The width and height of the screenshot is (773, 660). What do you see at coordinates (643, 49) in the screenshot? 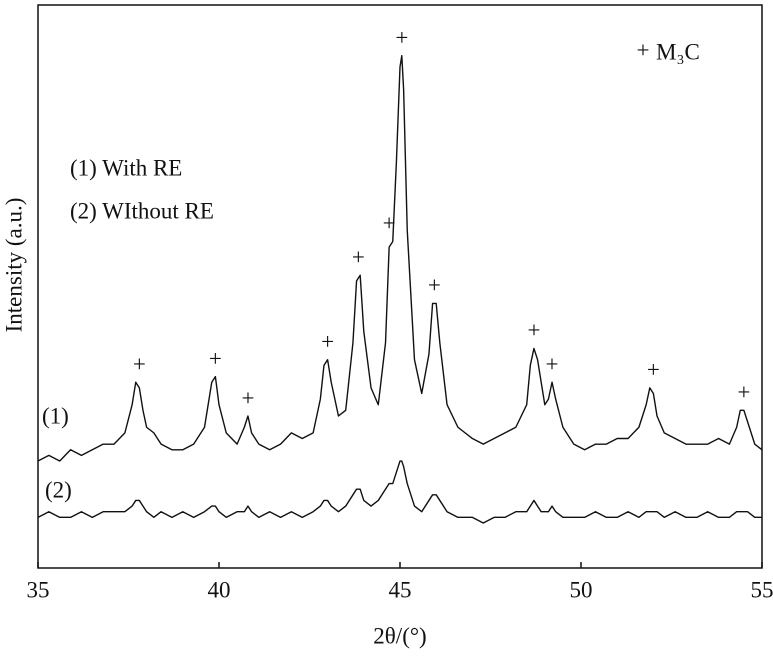
I see `legend-marker: +` at bounding box center [643, 49].